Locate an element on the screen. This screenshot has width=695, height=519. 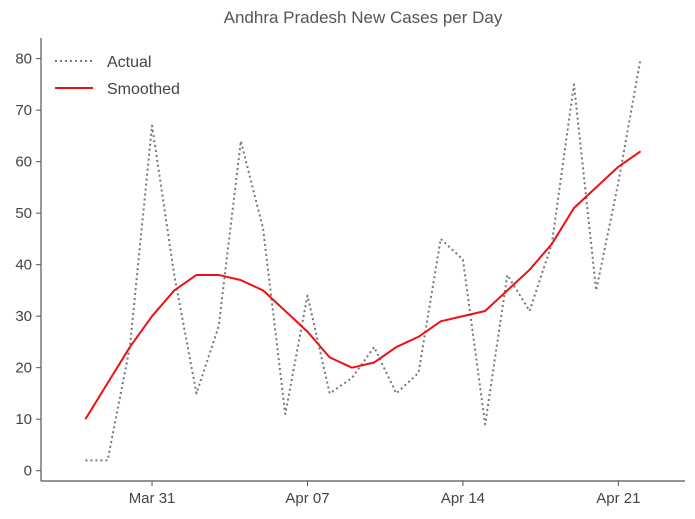
x-tick-label: Apr 14 is located at coordinates (463, 498).